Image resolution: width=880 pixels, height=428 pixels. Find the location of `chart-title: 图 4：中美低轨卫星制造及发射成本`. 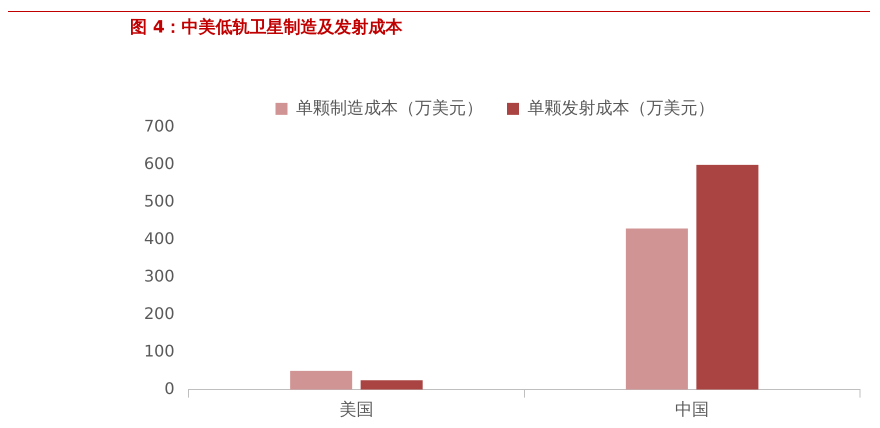

chart-title: 图 4：中美低轨卫星制造及发射成本 is located at coordinates (267, 28).